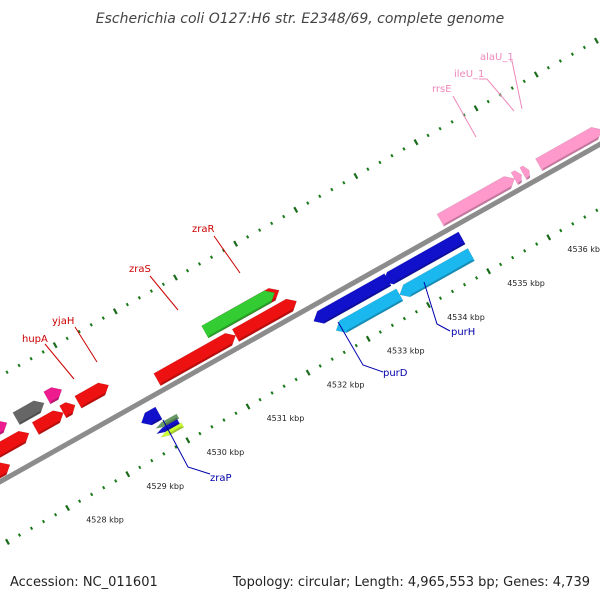 This screenshot has height=600, width=600. Describe the element at coordinates (497, 95) in the screenshot. I see `ileU_1-callout-line` at that location.